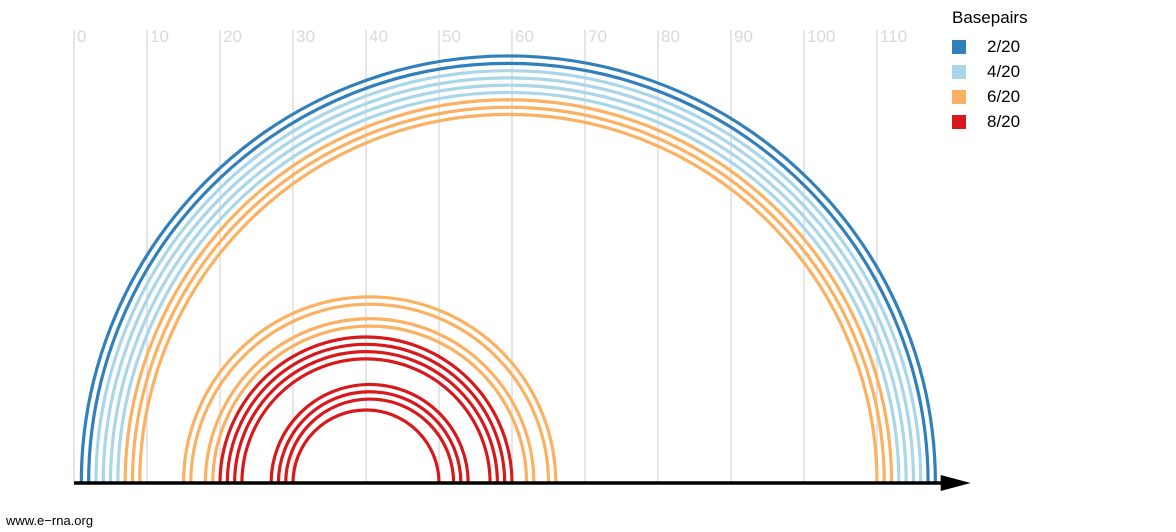 Image resolution: width=1176 pixels, height=532 pixels. Describe the element at coordinates (159, 36) in the screenshot. I see `x-tick-label: 10` at that location.